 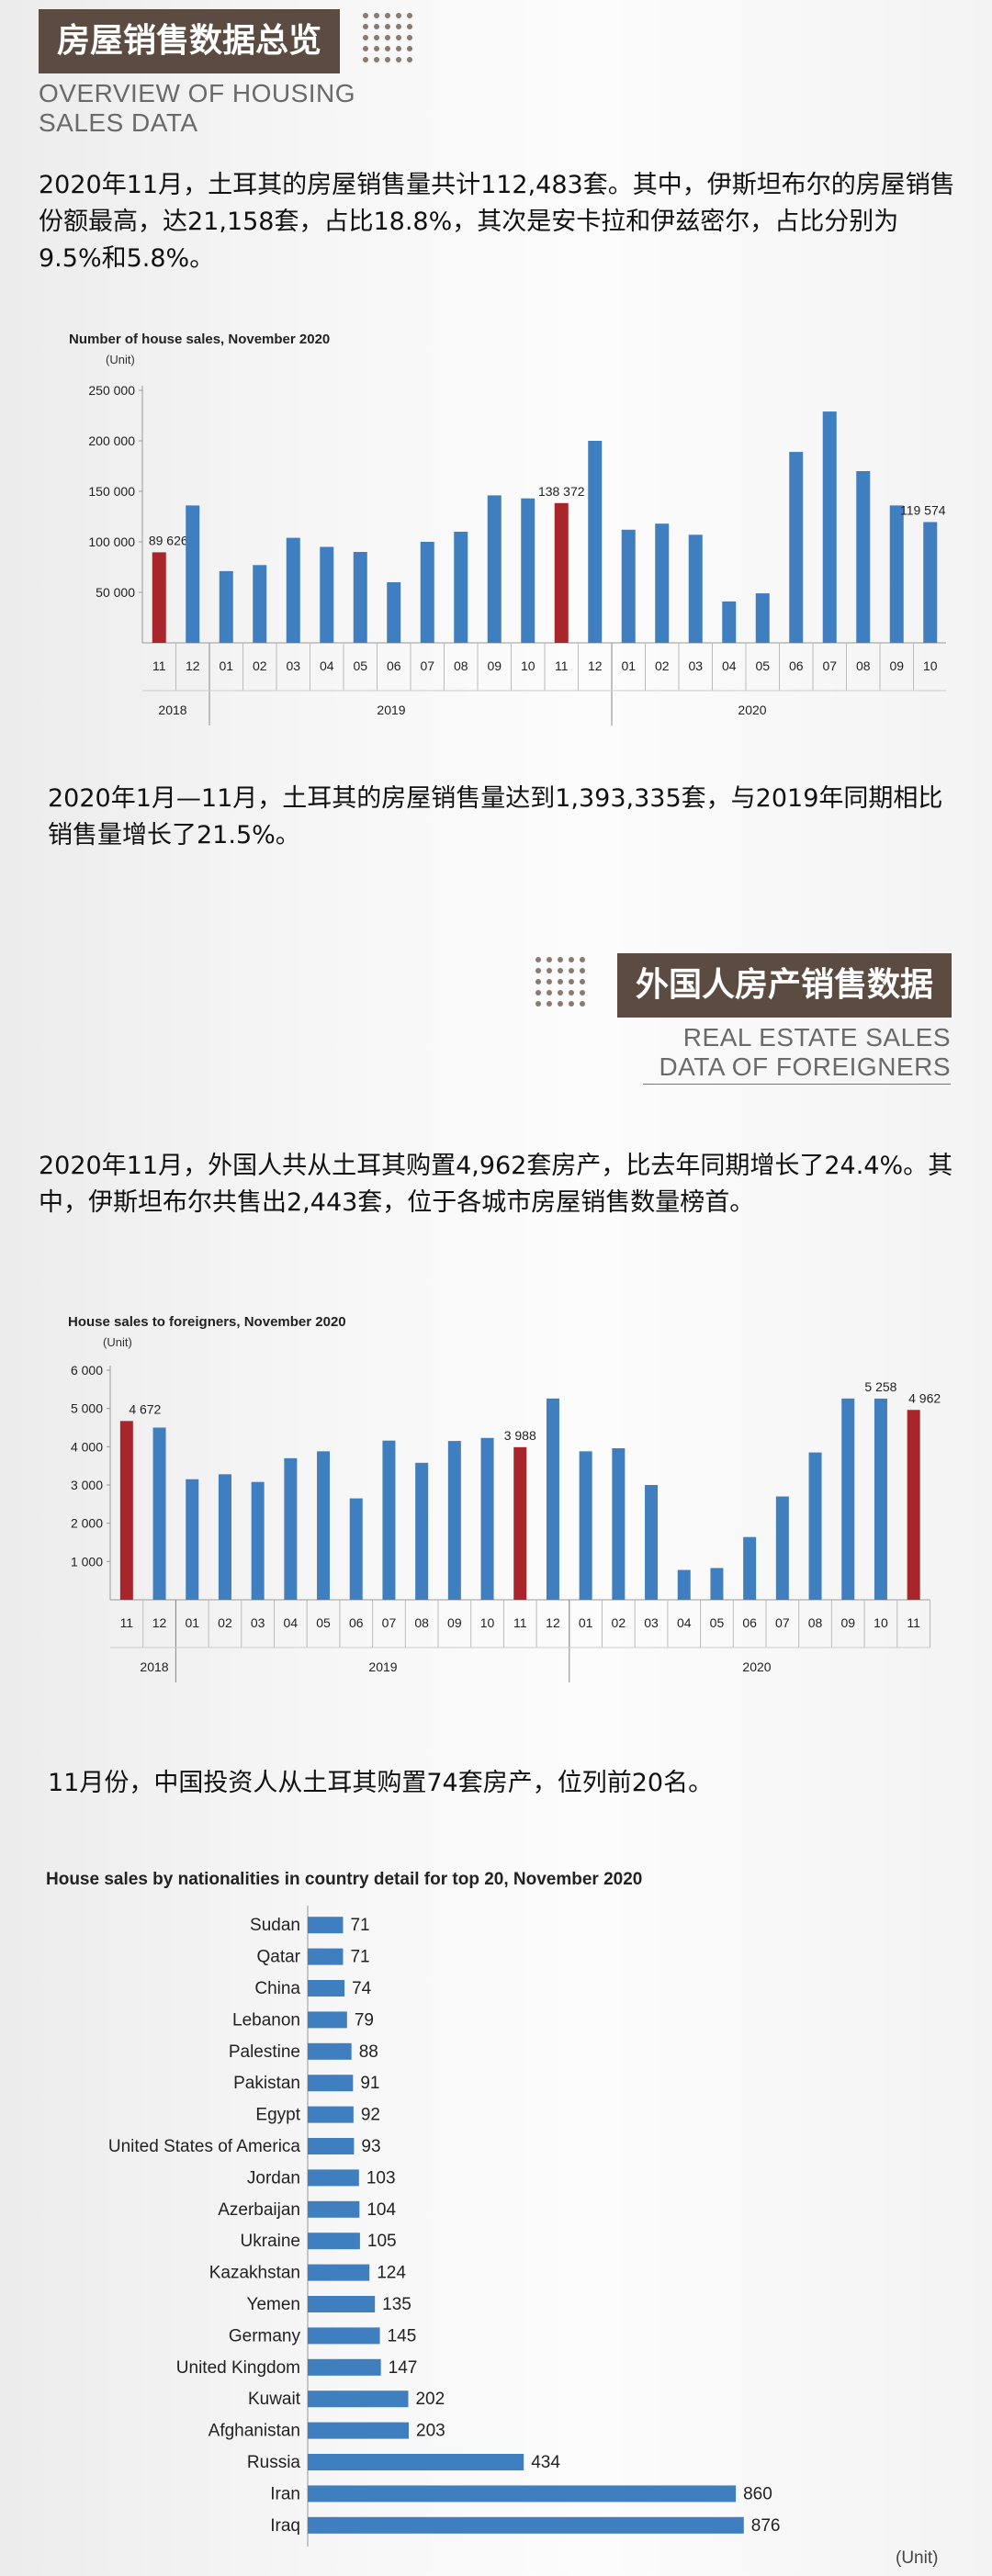 I want to click on y-tick-label: 150 000, so click(x=111, y=491).